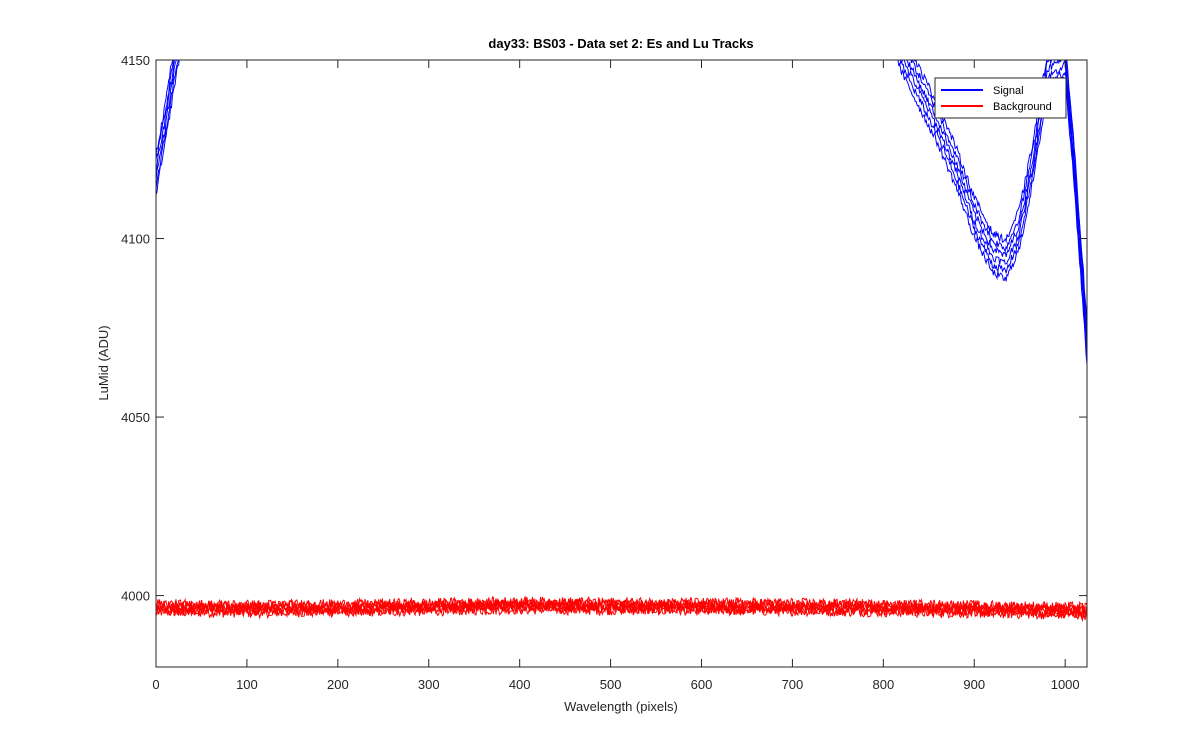  Describe the element at coordinates (621, 706) in the screenshot. I see `x-axis-label: Wavelength (pixels)` at that location.